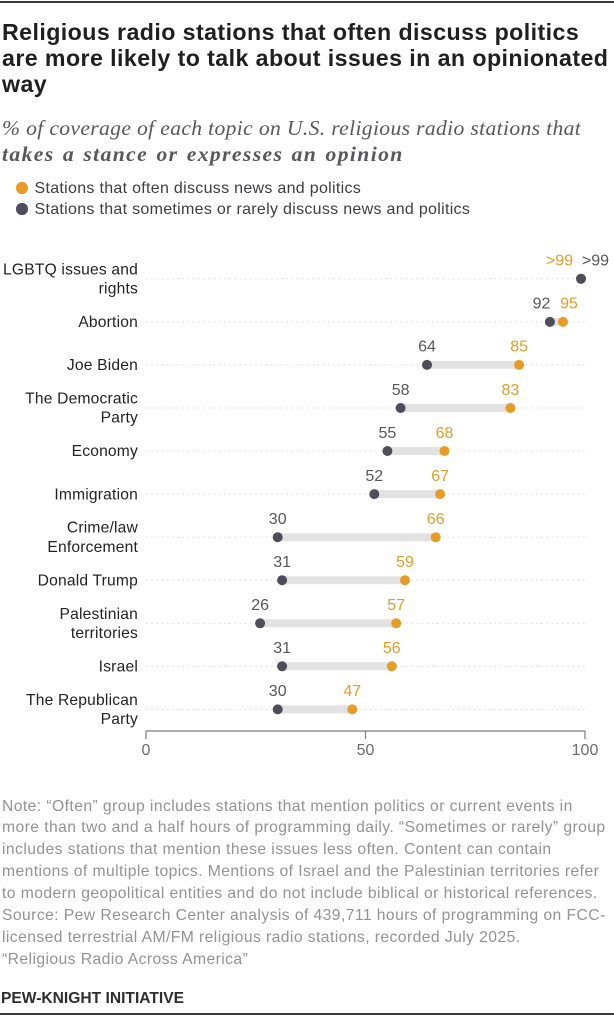  I want to click on svg-text: 92, so click(542, 304).